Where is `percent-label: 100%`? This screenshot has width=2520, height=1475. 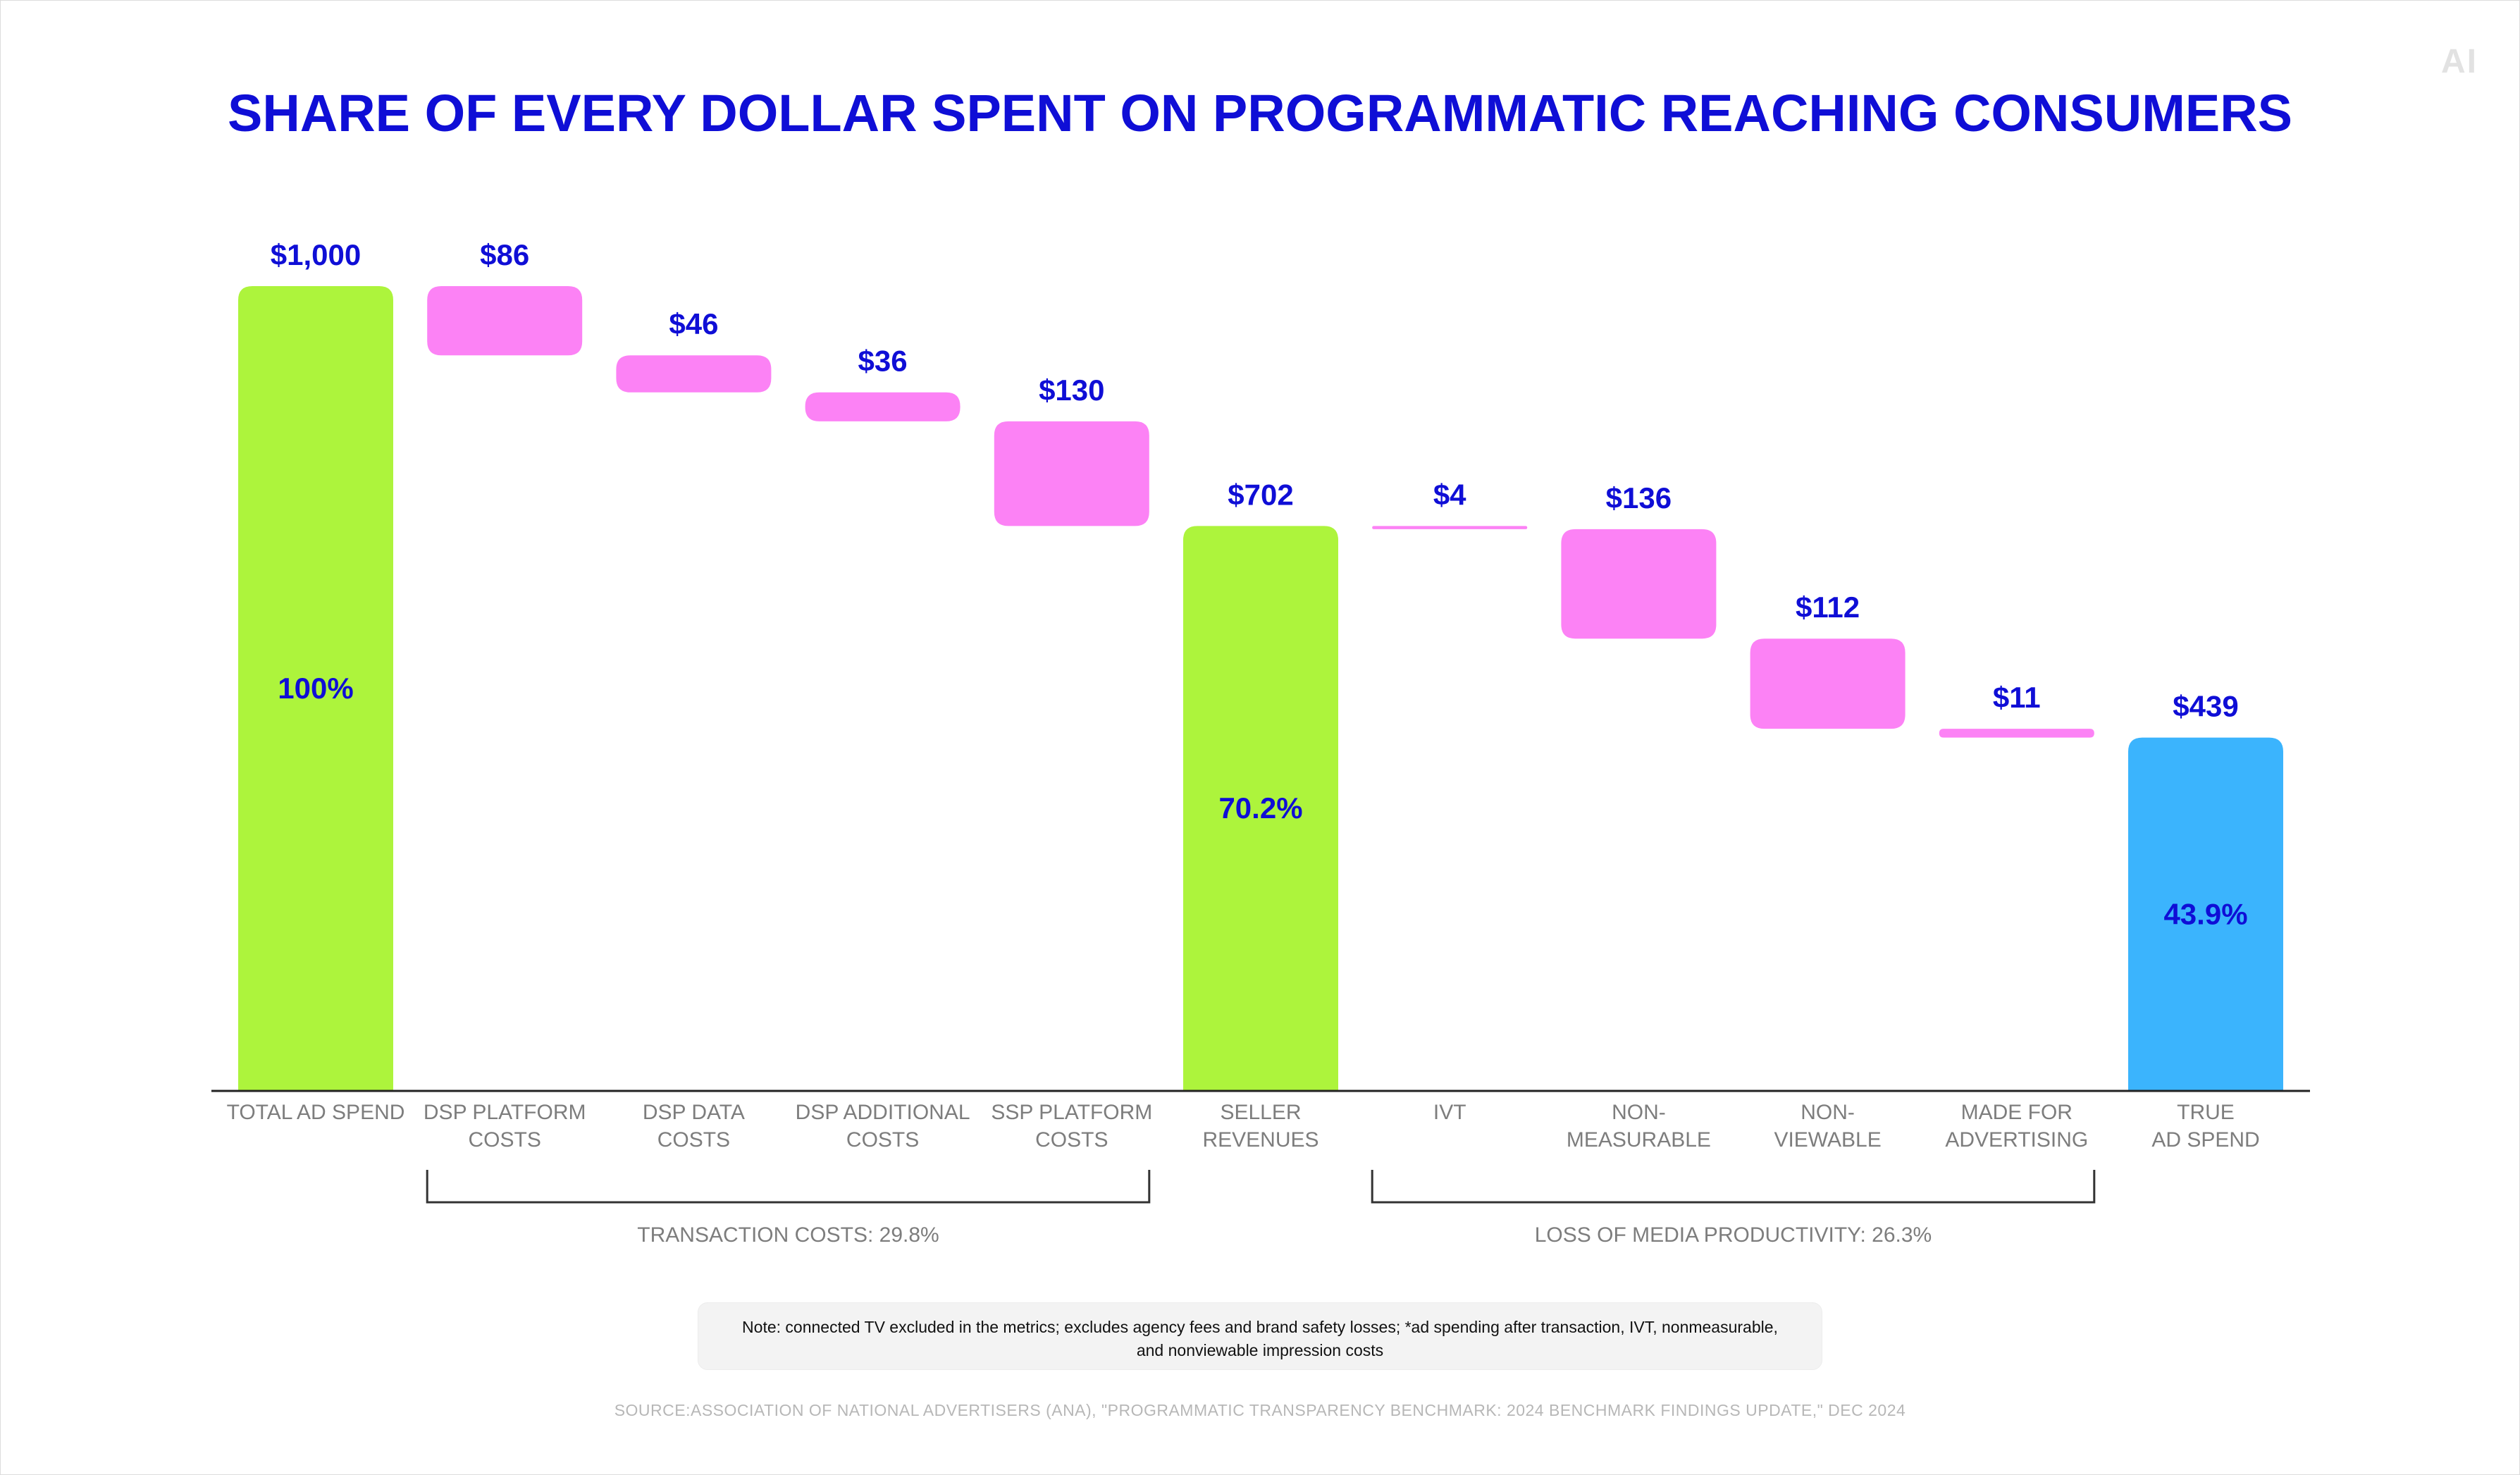 percent-label: 100% is located at coordinates (315, 688).